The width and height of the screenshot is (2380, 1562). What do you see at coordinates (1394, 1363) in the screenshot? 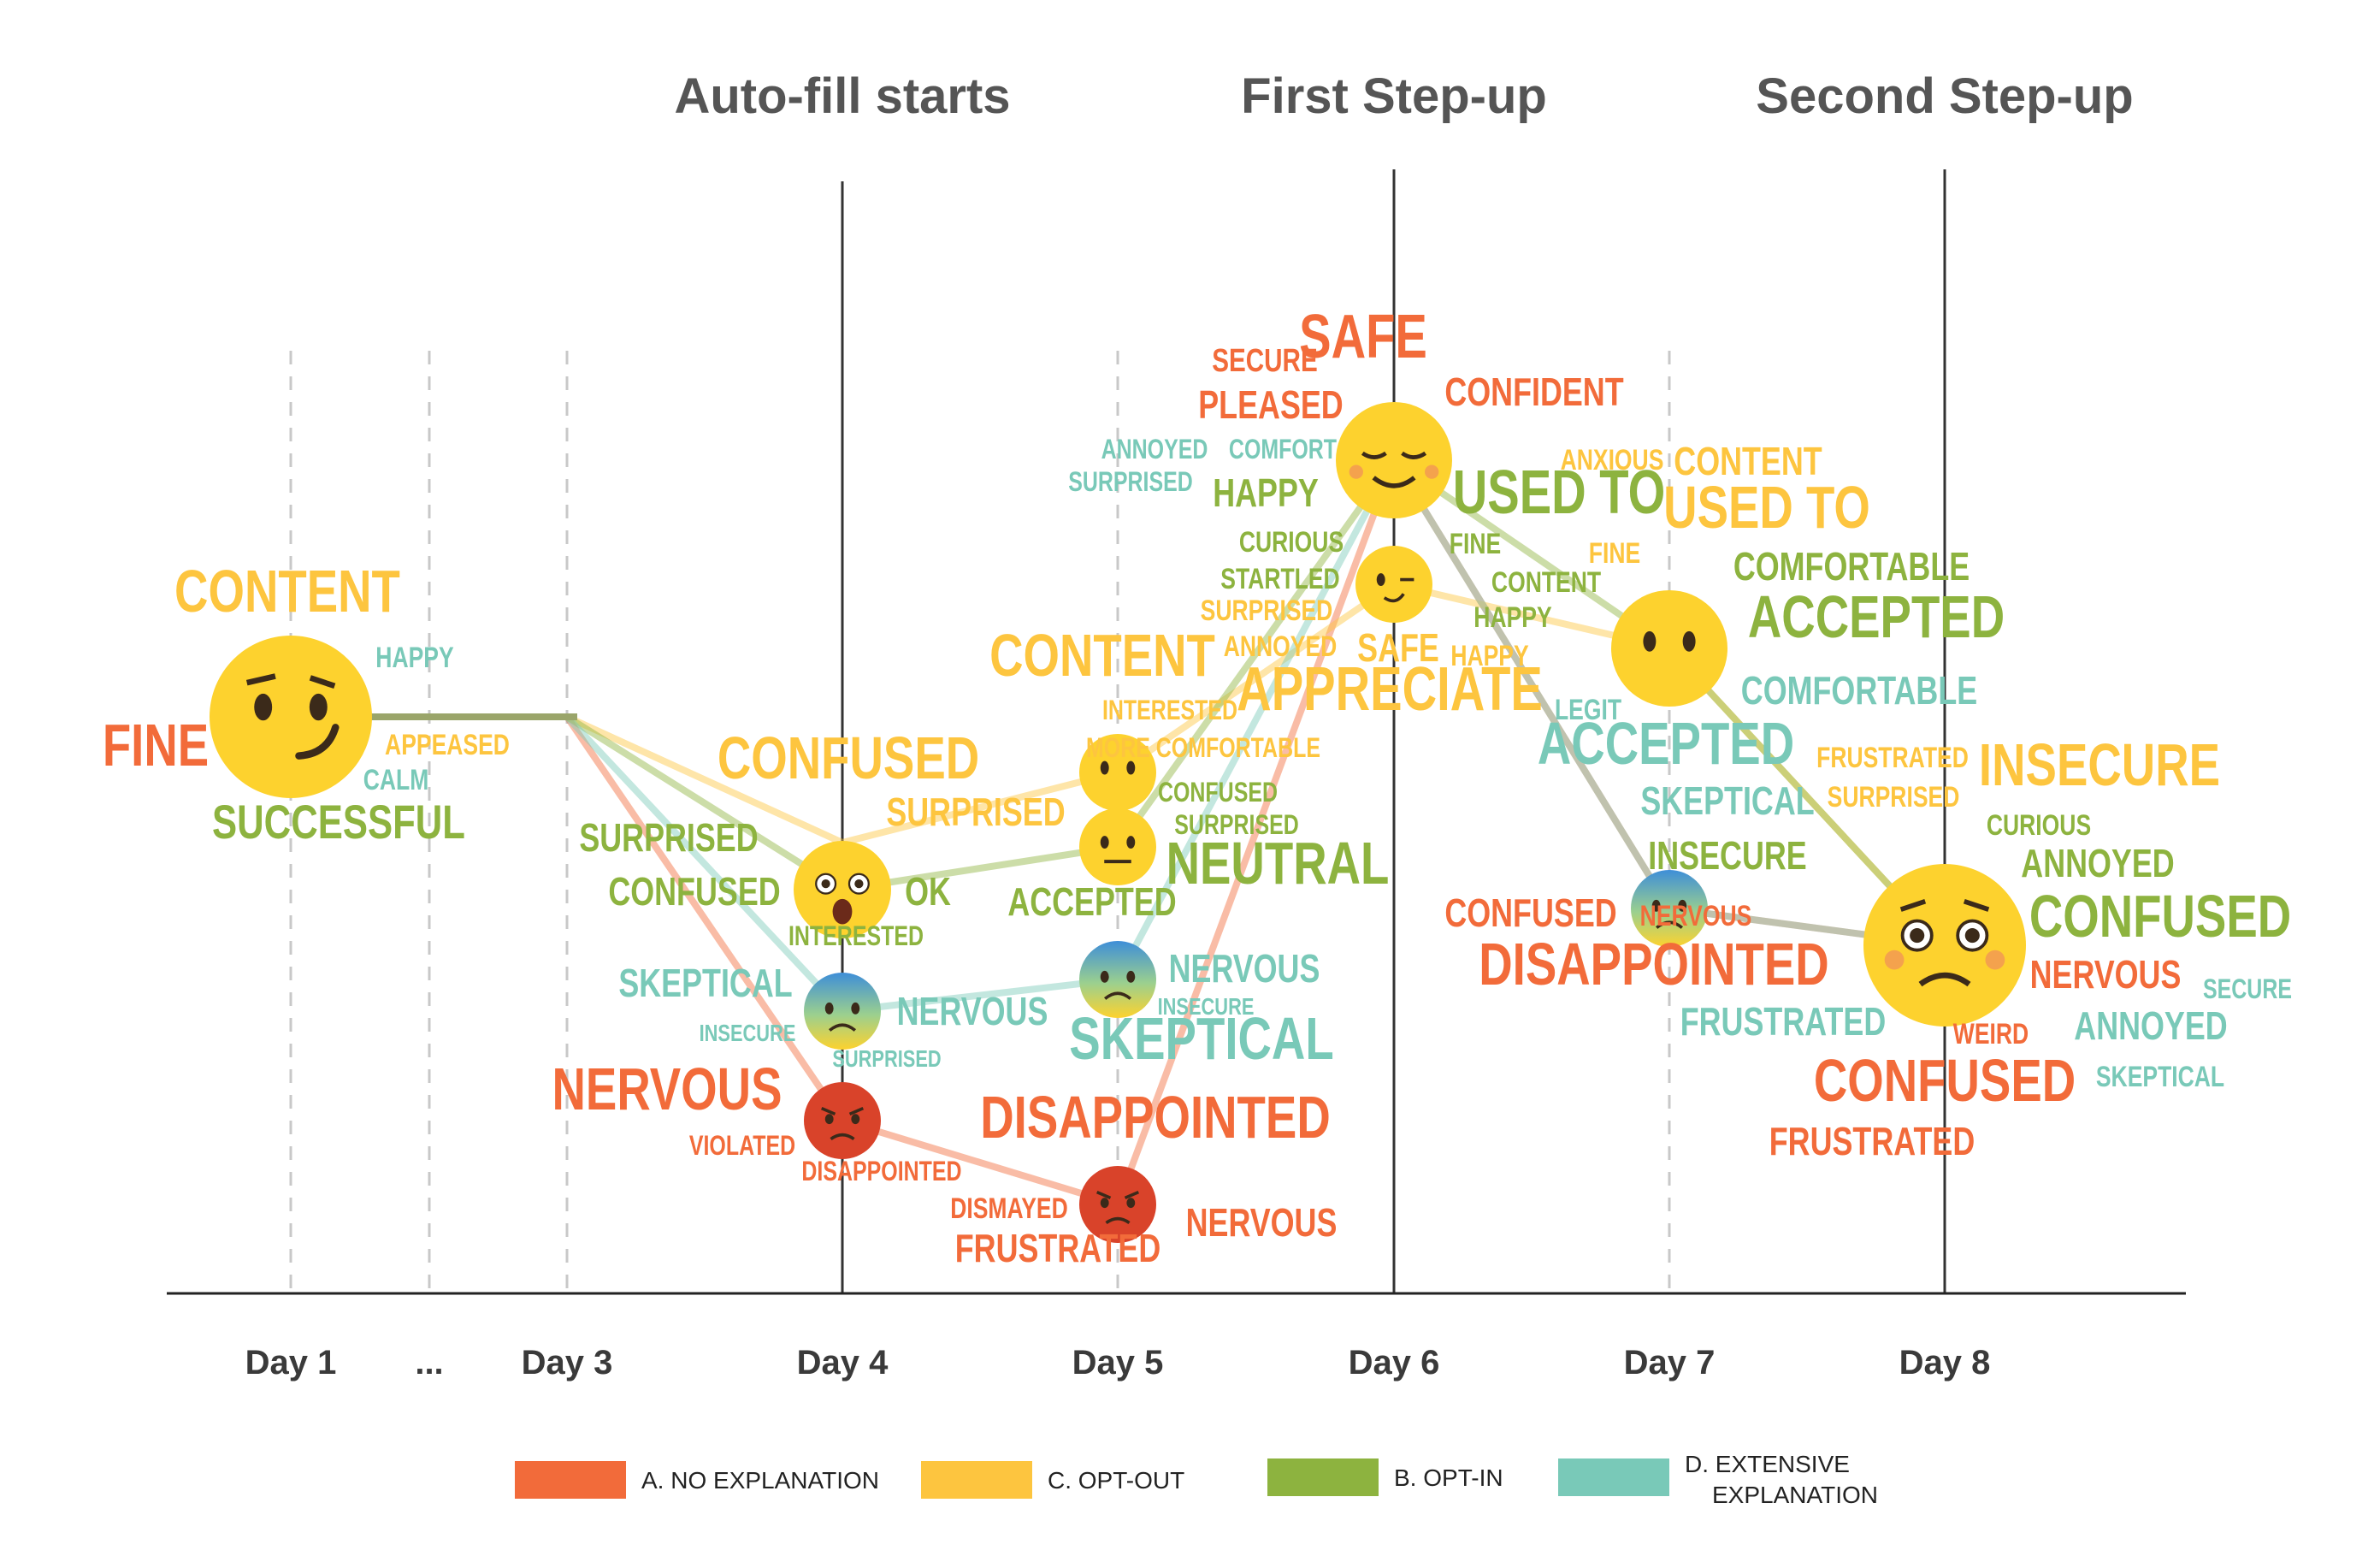
I see `x-tick-label: Day 6` at bounding box center [1394, 1363].